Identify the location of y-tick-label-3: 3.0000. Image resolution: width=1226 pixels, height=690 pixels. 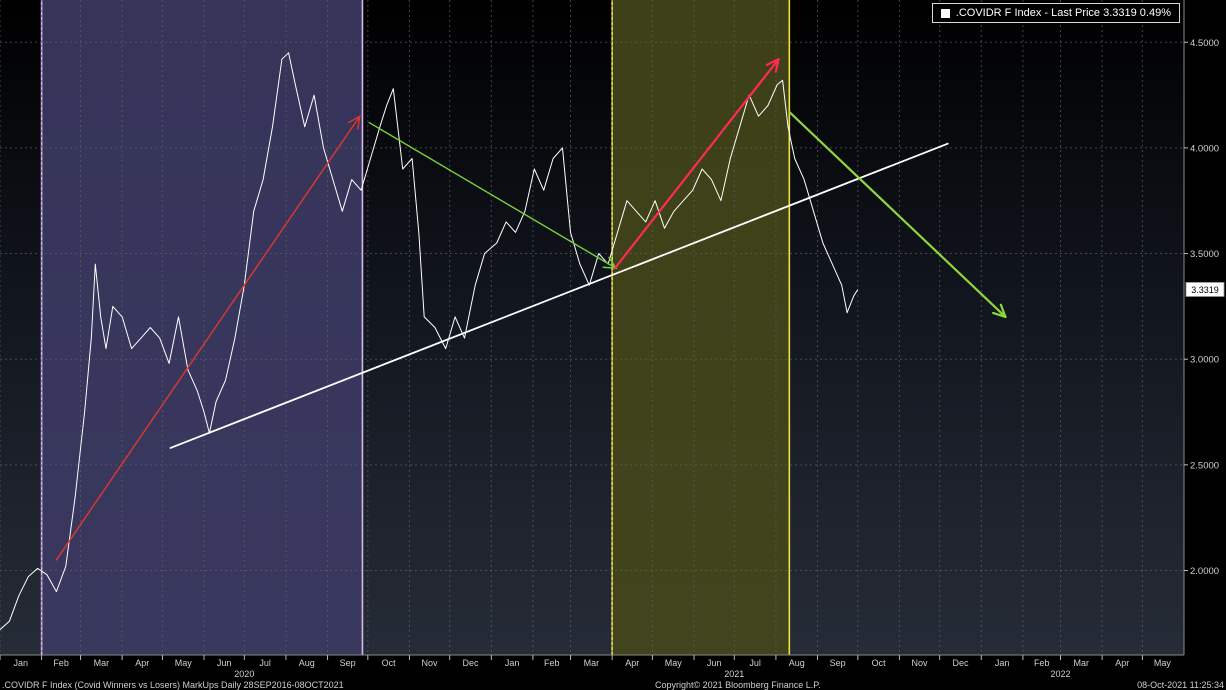
(1204, 360).